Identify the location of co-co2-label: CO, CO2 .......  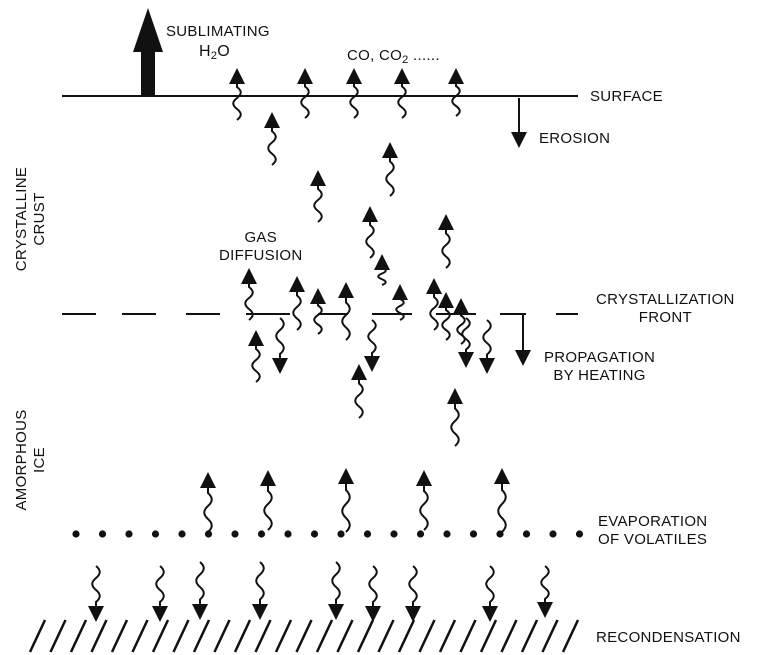
(393, 58).